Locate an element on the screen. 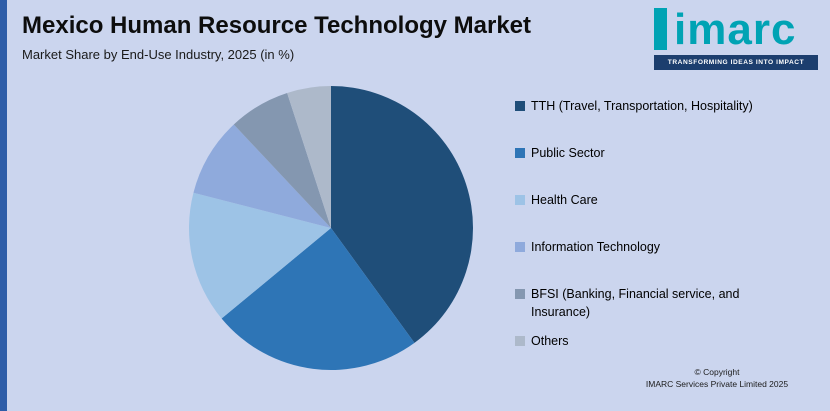 This screenshot has height=411, width=830. logo-row: imarc is located at coordinates (736, 30).